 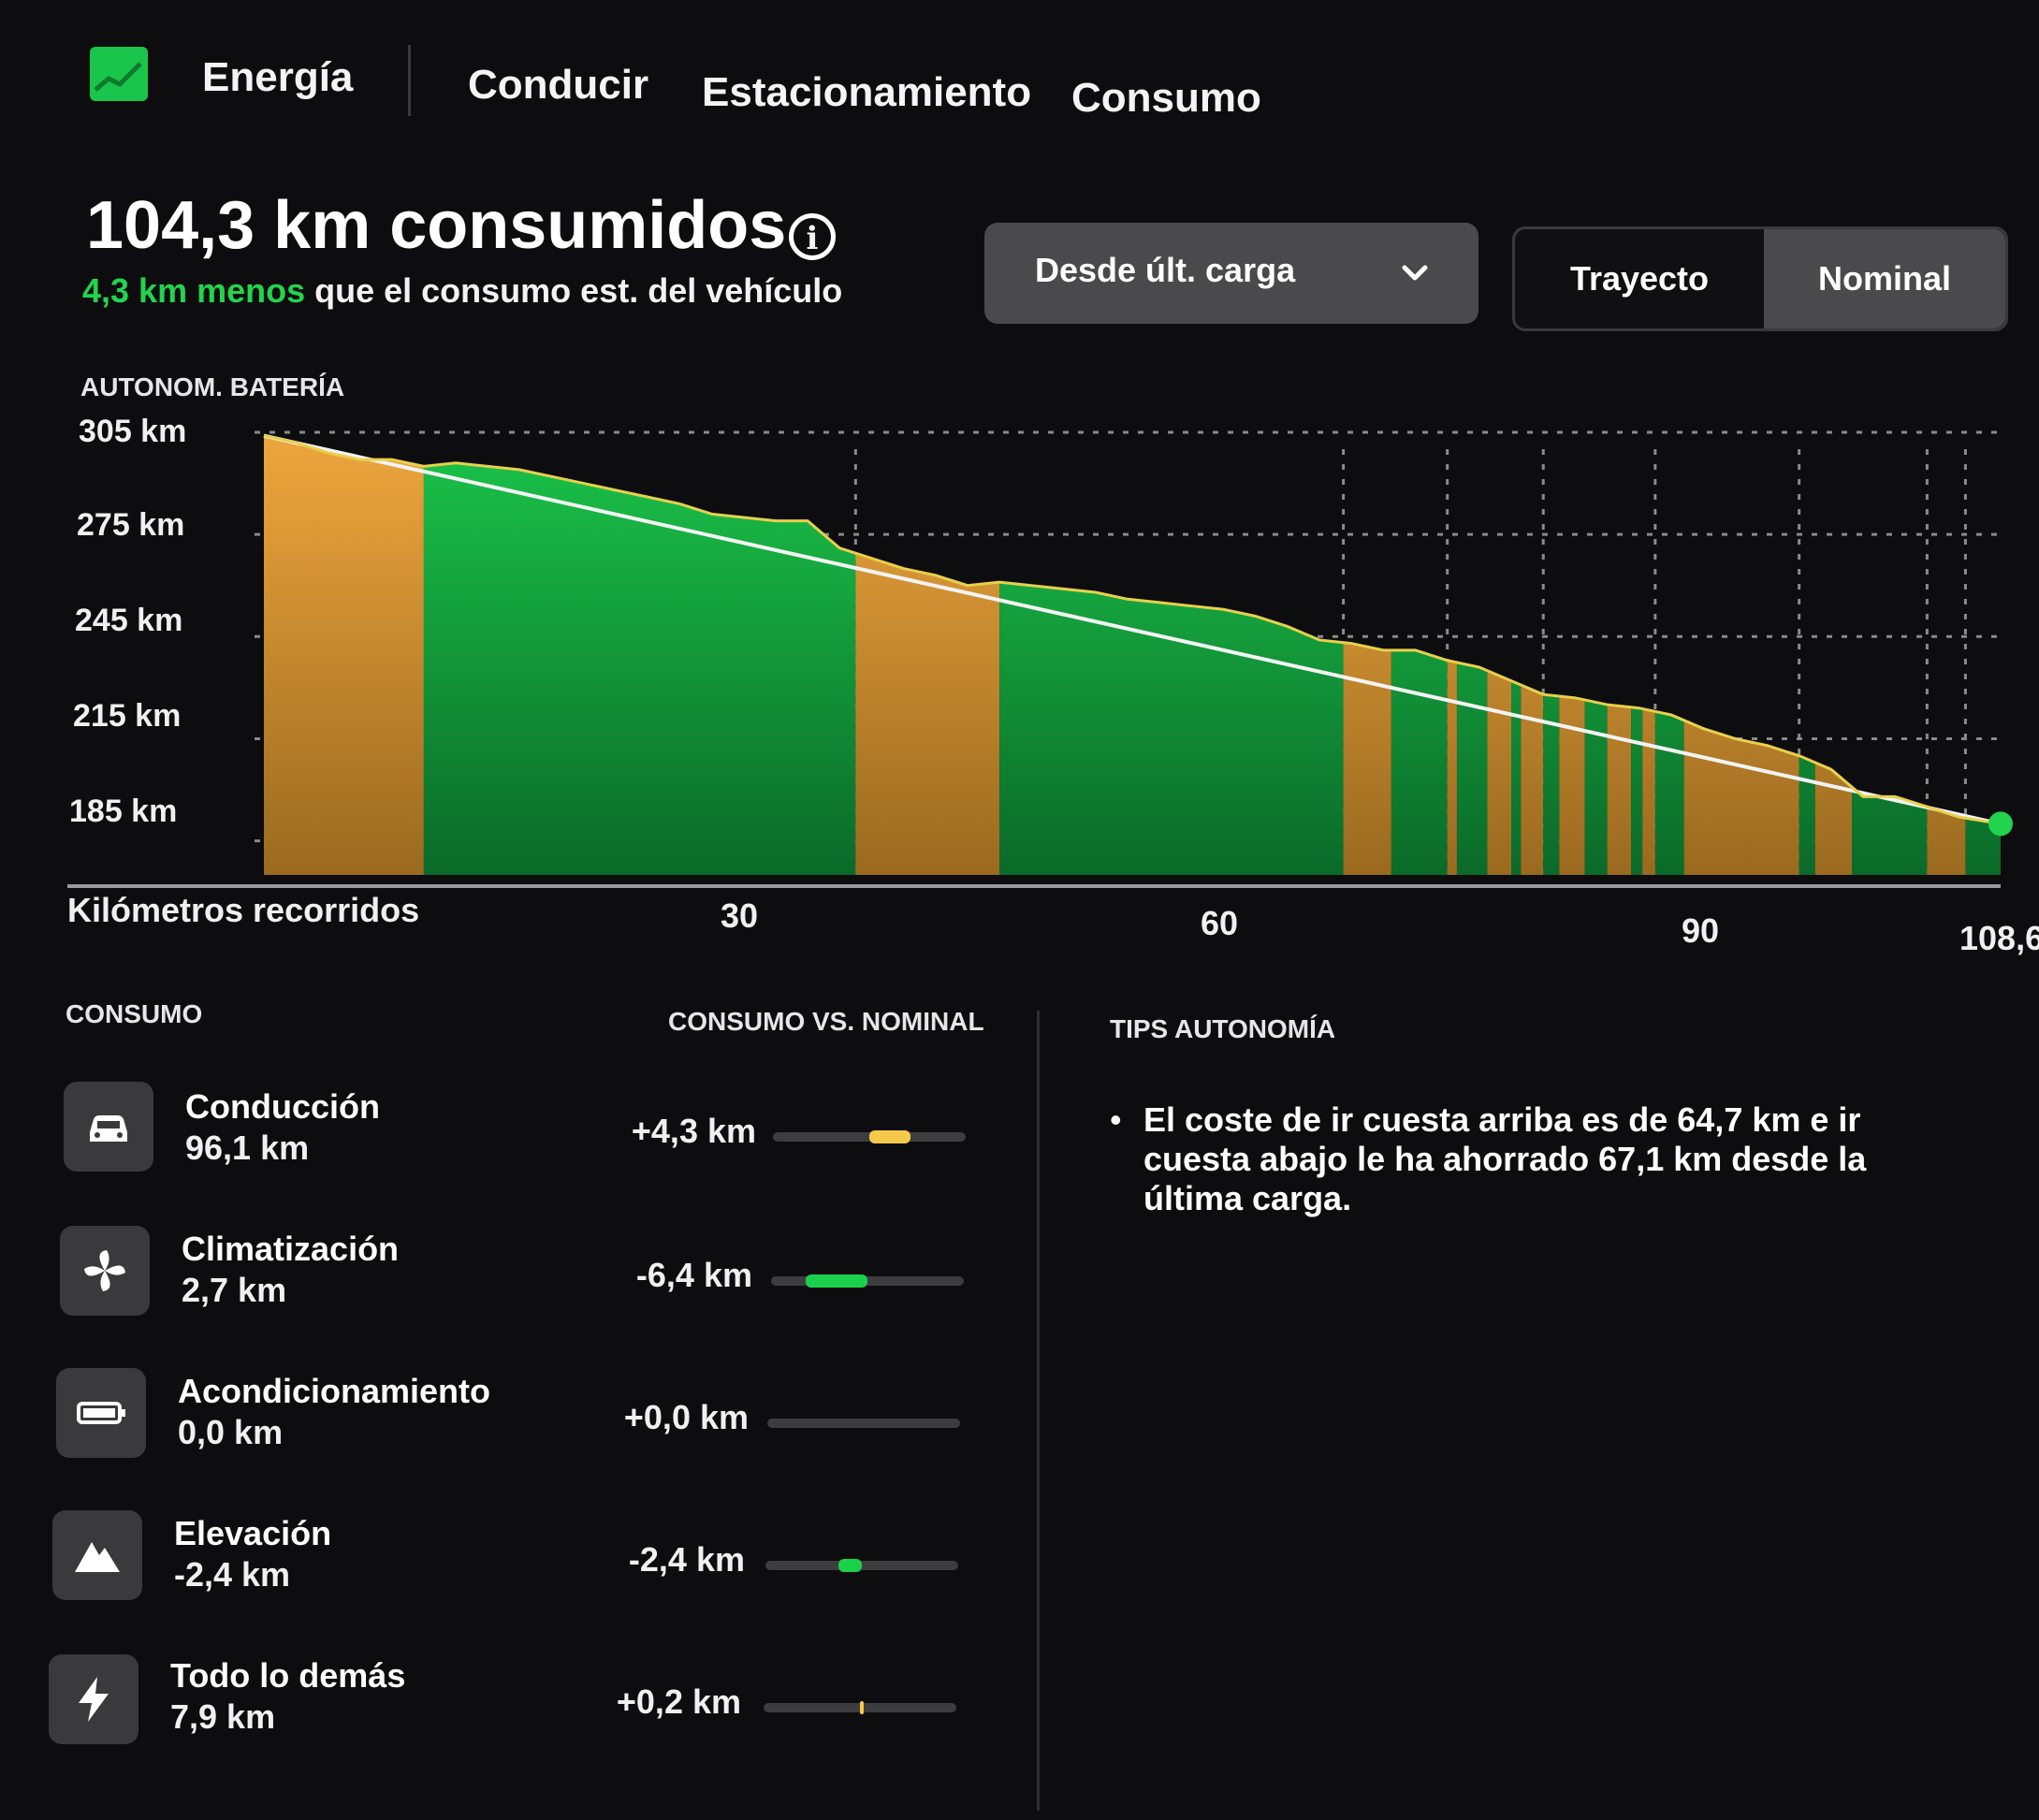 What do you see at coordinates (1760, 278) in the screenshot?
I see `mode-toggle: Trayecto Nominal` at bounding box center [1760, 278].